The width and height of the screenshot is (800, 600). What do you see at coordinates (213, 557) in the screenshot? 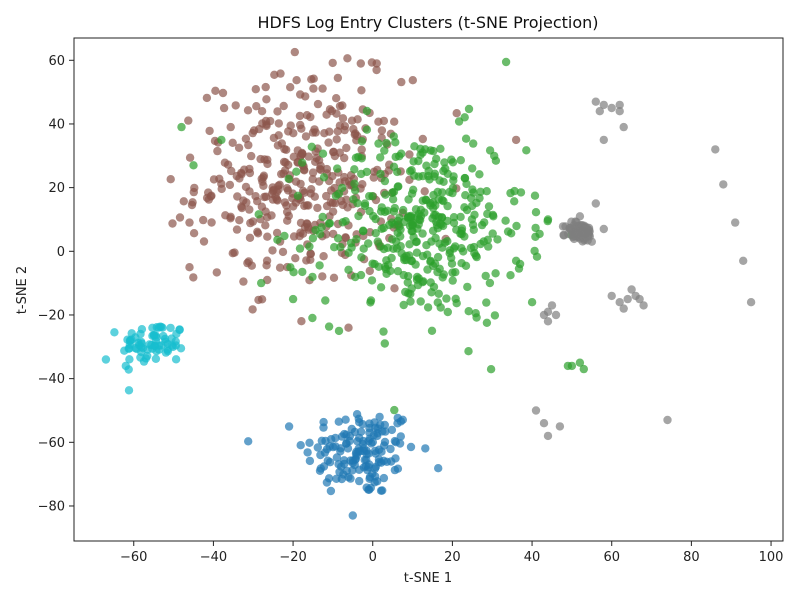
I see `x-tick-label: −40` at bounding box center [213, 557].